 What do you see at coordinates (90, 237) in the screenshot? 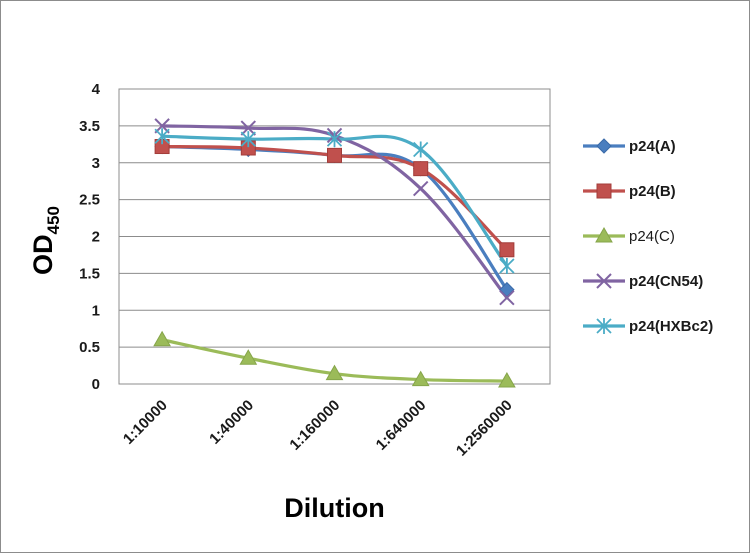
I see `y-axis-ticks: 0 0.5 1 1.5 2 2.5 3 3.5 4` at bounding box center [90, 237].